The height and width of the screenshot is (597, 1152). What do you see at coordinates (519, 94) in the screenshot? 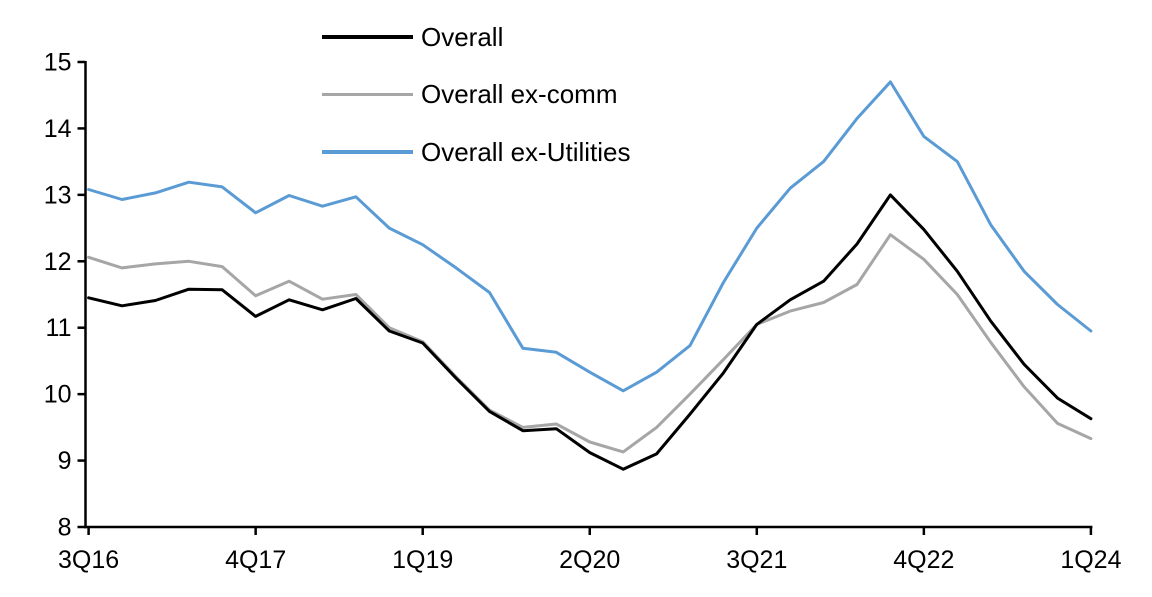
I see `legend-label-overall-ex-comm: Overall ex-comm` at bounding box center [519, 94].